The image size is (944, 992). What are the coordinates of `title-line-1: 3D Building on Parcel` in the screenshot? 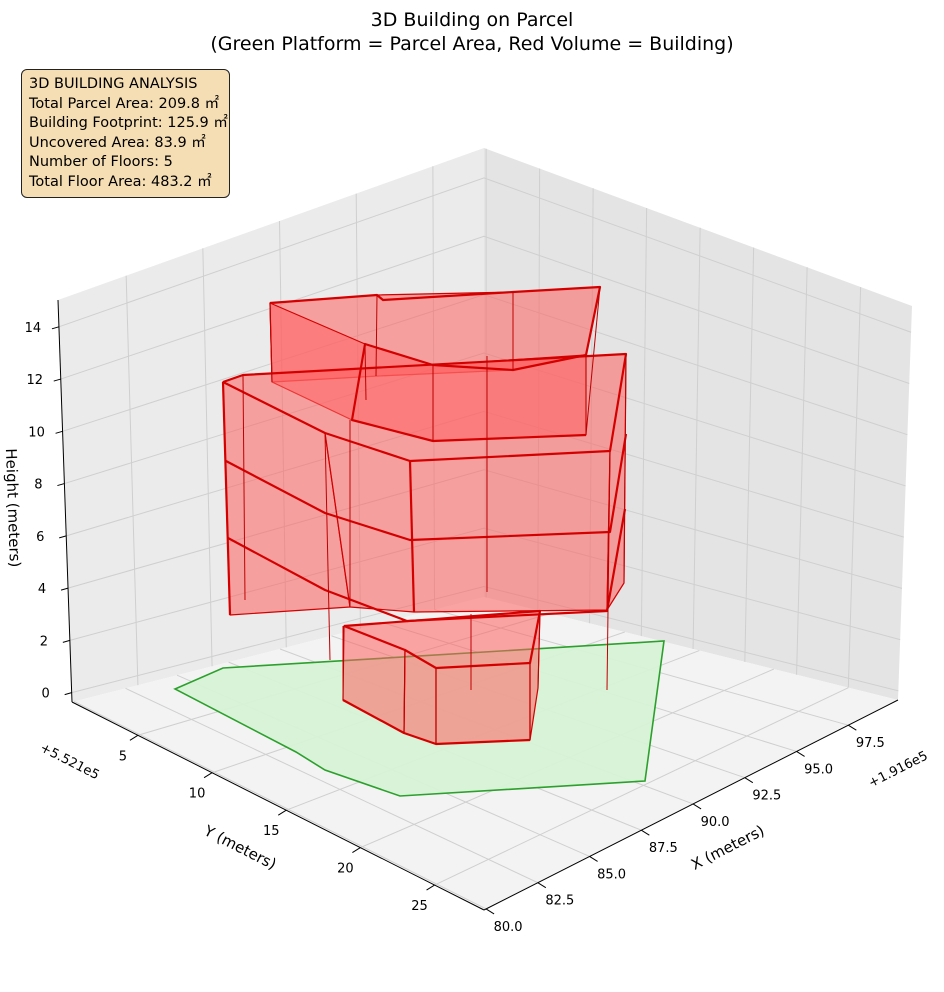 It's located at (472, 20).